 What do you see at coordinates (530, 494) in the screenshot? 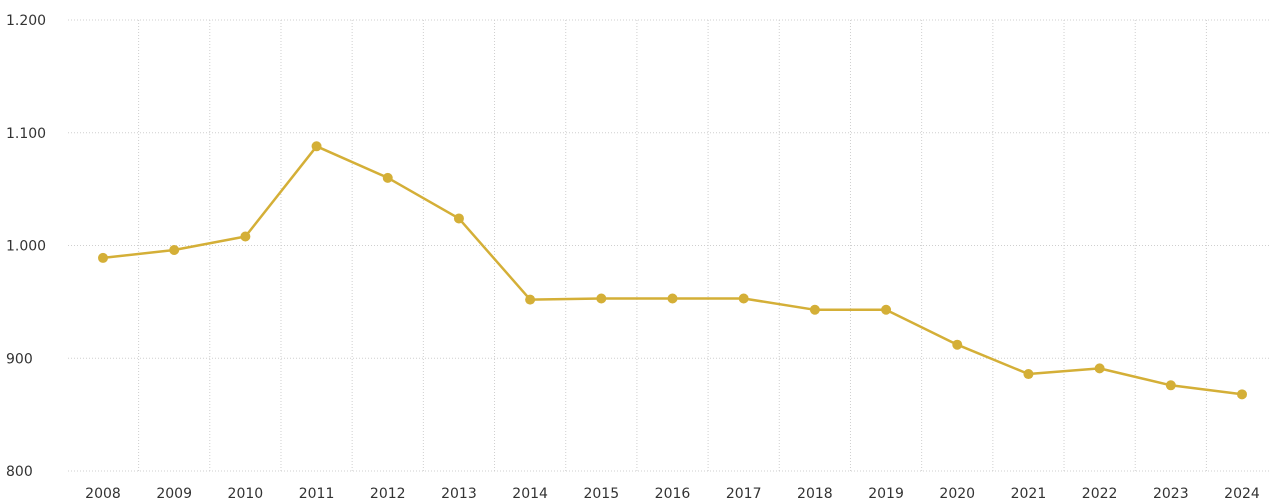
I see `x-tick-label: 2014` at bounding box center [530, 494].